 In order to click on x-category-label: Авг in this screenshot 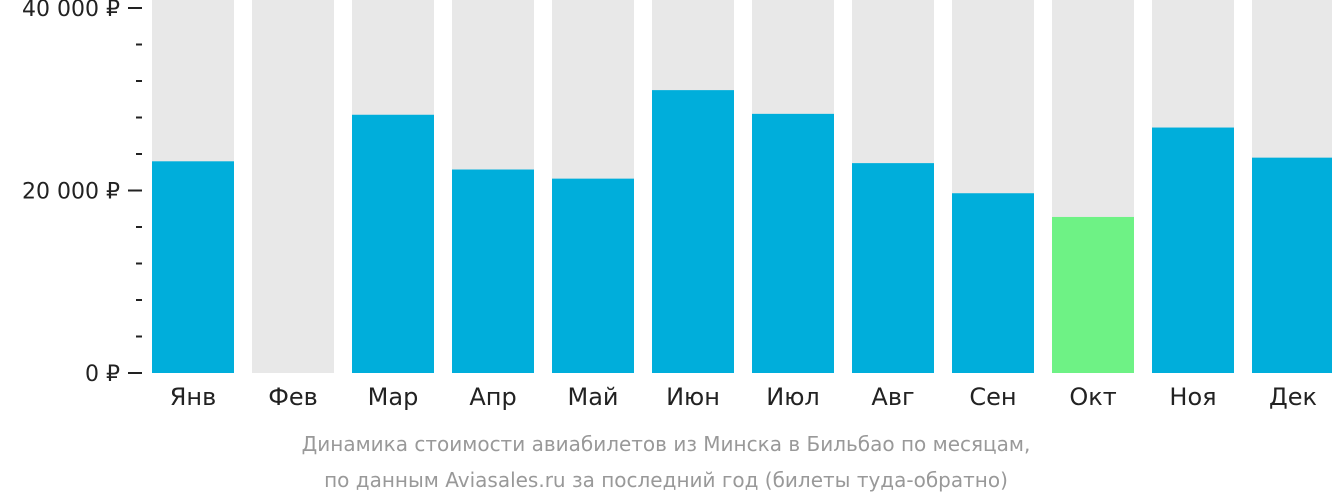, I will do `click(892, 397)`.